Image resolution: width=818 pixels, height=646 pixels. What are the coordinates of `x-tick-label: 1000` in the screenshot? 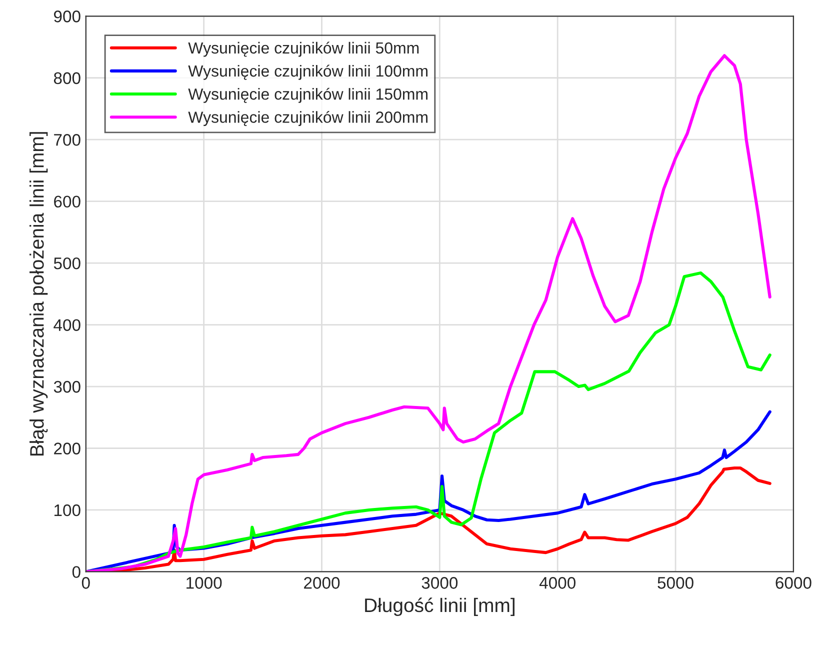 It's located at (204, 583).